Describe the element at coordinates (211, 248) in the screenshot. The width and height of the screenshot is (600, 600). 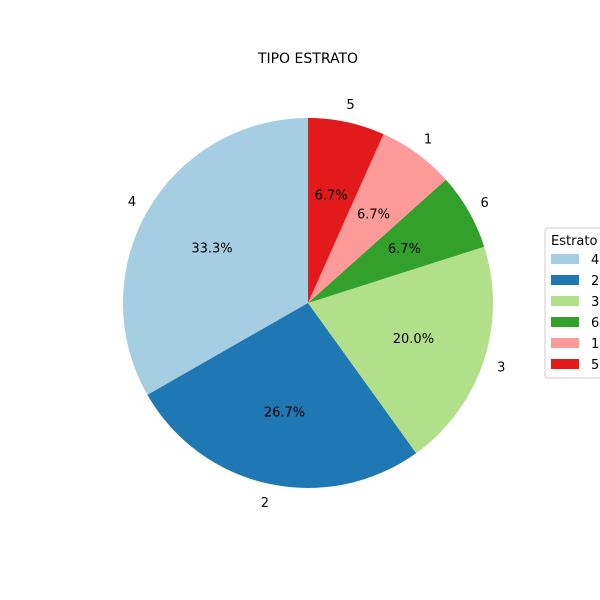
I see `slice-percent-4: 33.3%` at that location.